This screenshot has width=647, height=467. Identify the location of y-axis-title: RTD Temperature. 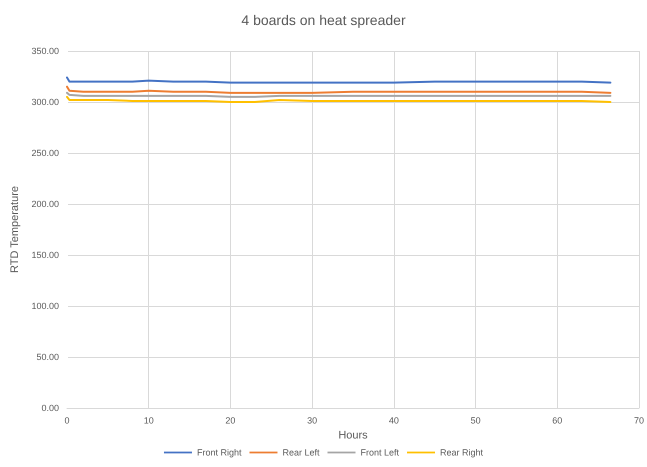
(15, 230).